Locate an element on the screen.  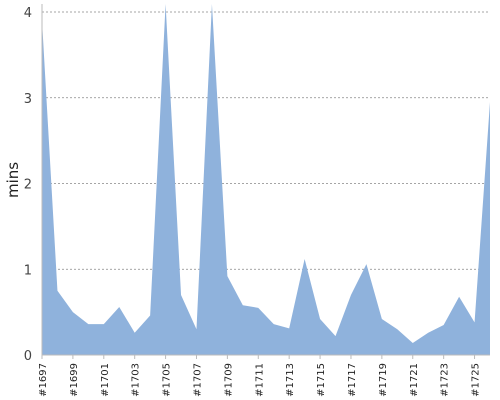
x-tick-label-1719: #1719 is located at coordinates (383, 380).